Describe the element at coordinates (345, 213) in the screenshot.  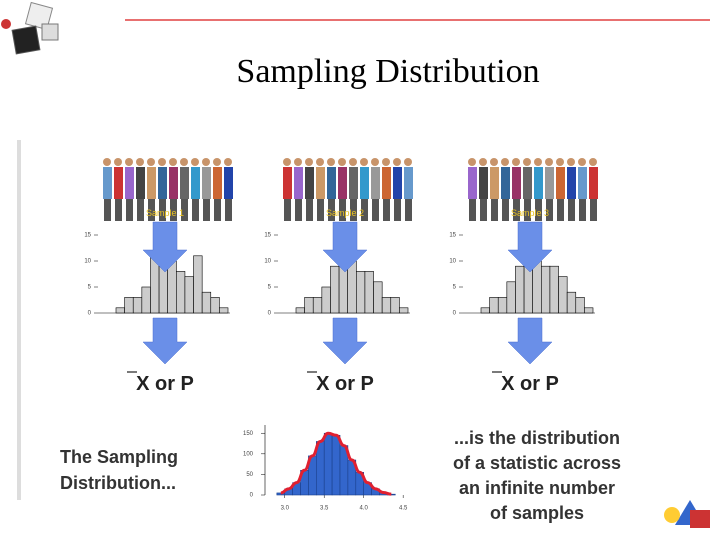
I see `sample-label: Sample 2` at that location.